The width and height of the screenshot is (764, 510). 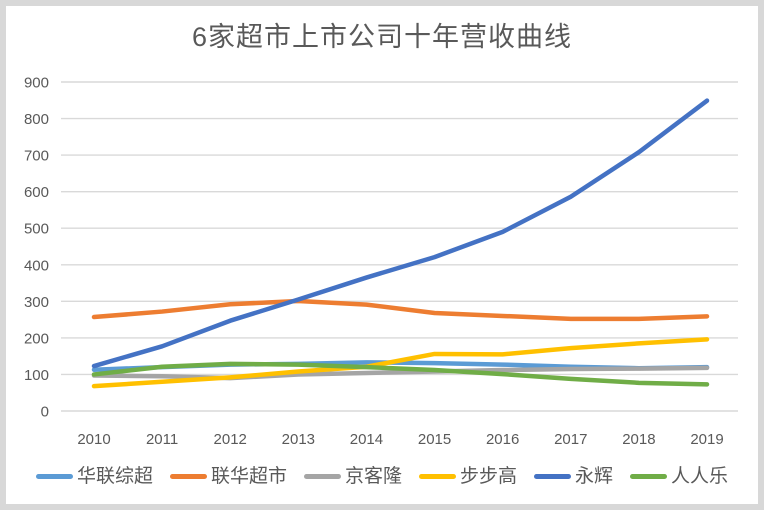 I want to click on y-axis-tick-label: 200, so click(x=36, y=338).